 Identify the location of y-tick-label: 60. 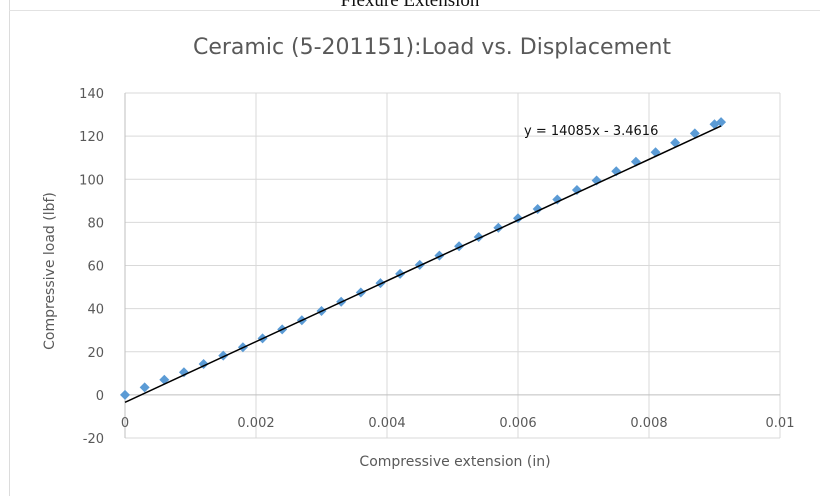
(95, 267).